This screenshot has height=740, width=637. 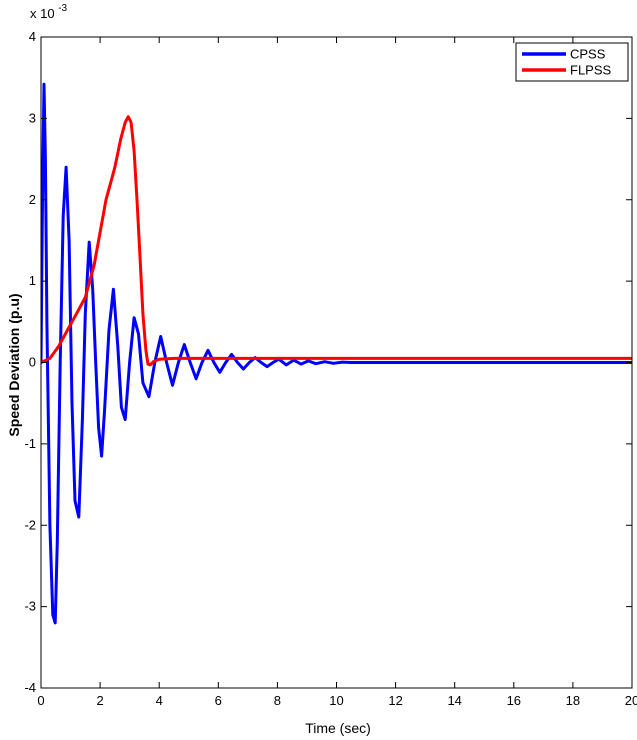 I want to click on y-tick-label: 4, so click(x=32, y=36).